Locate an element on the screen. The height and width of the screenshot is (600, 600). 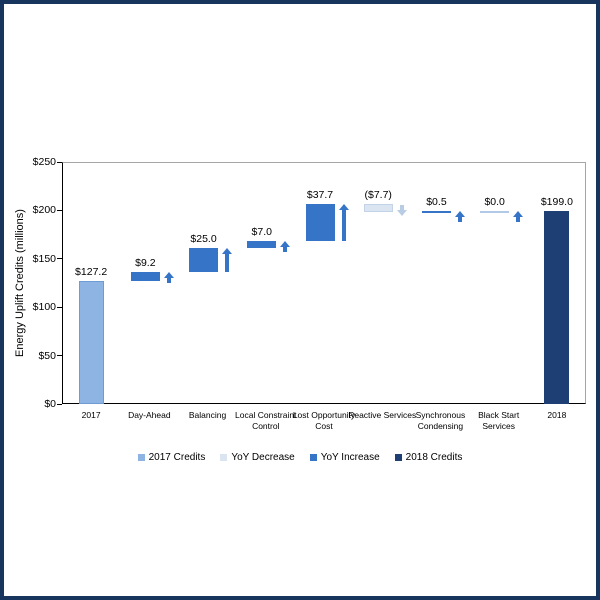
legend-label: YoY Decrease is located at coordinates (263, 457).